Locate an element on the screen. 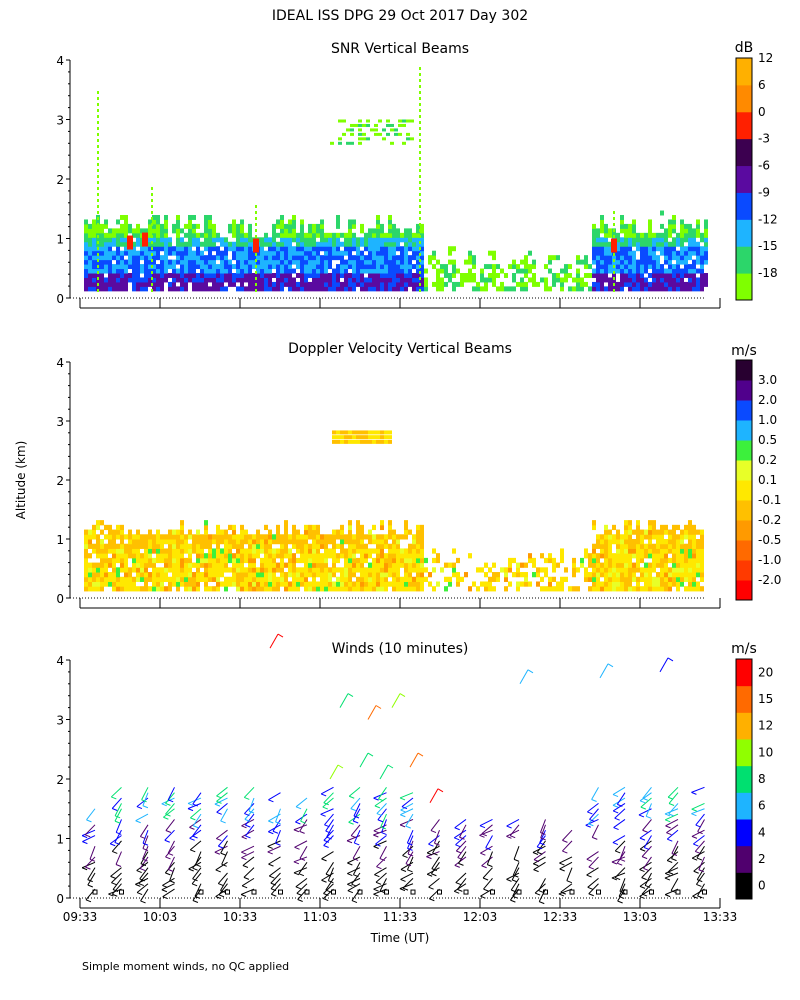 The image size is (800, 1000). colorbar-swatch is located at coordinates (744, 806).